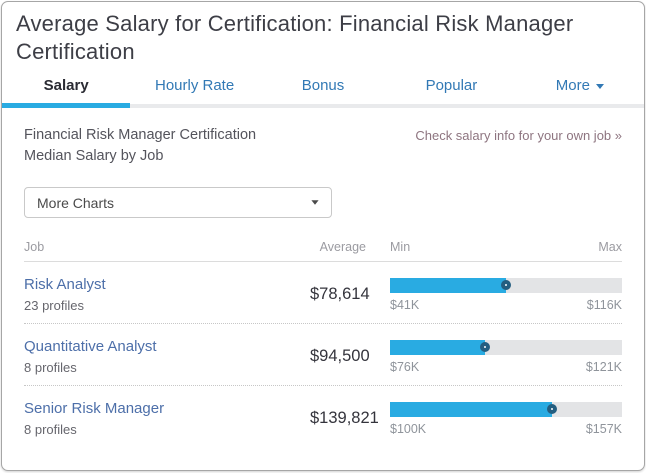 Image resolution: width=646 pixels, height=473 pixels. I want to click on column-header-min: Min, so click(400, 247).